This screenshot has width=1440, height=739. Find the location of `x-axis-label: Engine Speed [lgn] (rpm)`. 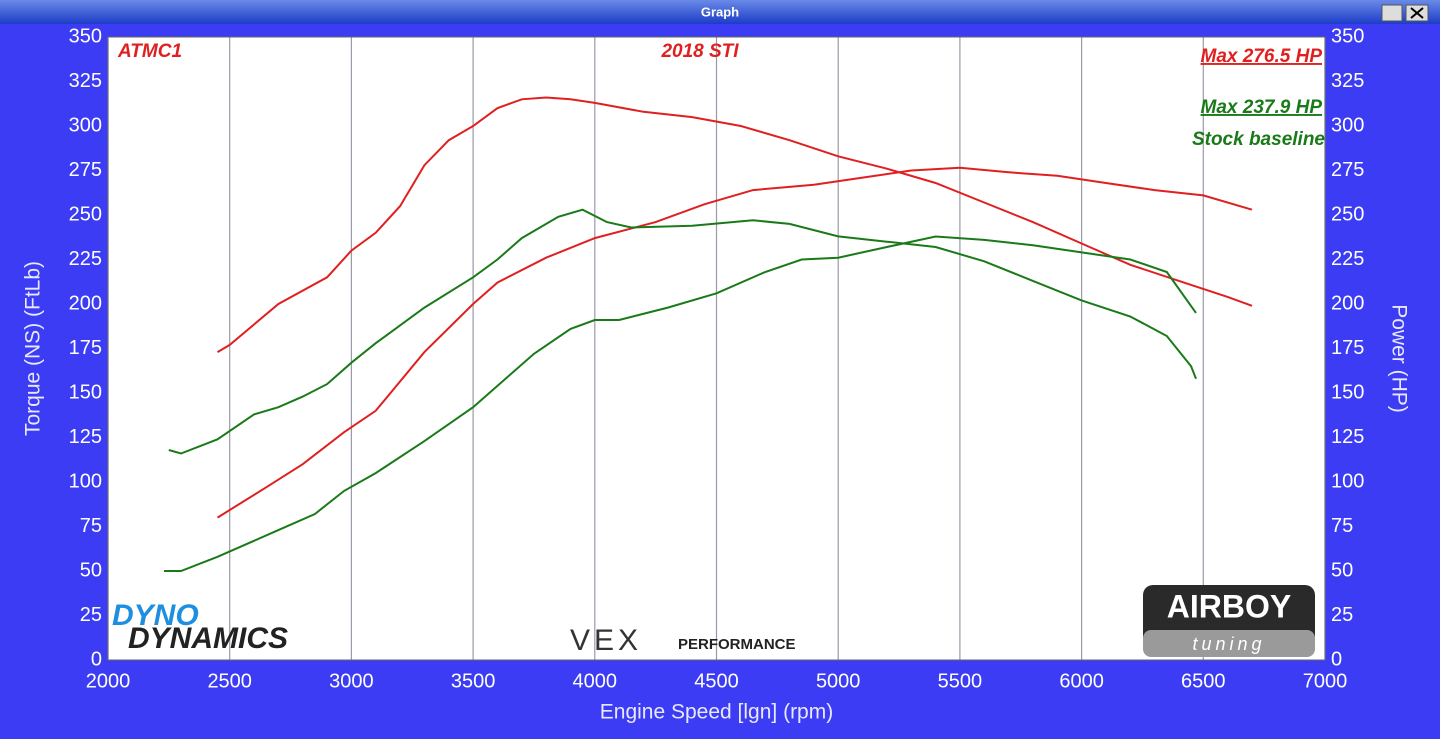

x-axis-label: Engine Speed [lgn] (rpm) is located at coordinates (716, 712).